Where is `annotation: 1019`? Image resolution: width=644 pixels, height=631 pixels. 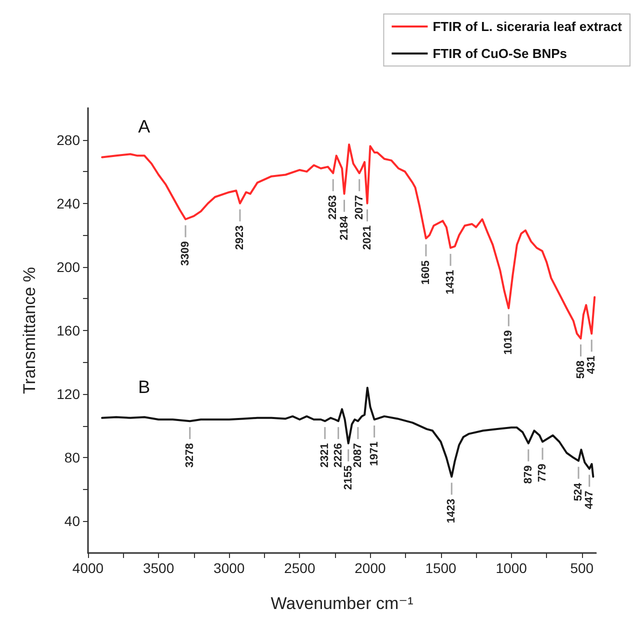 annotation: 1019 is located at coordinates (508, 342).